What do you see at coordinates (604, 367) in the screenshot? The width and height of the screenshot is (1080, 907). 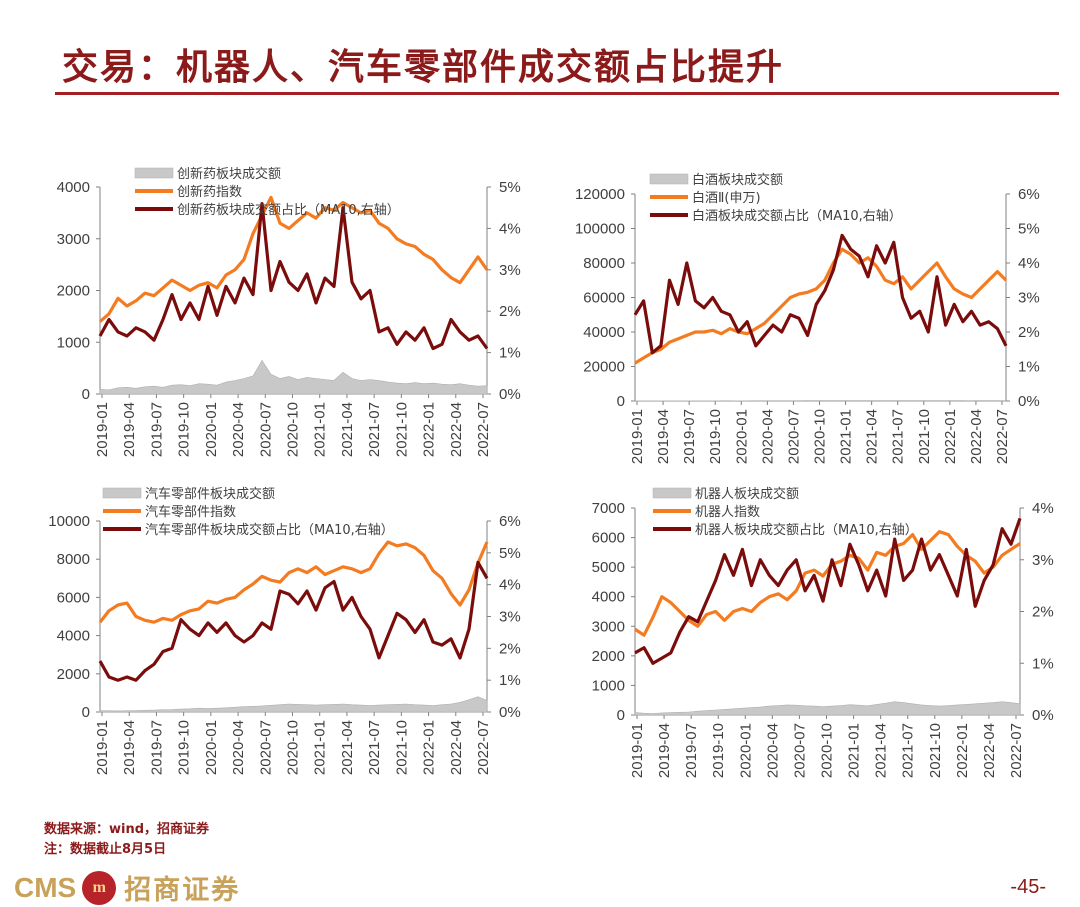 I see `left-tick-label: 20000` at bounding box center [604, 367].